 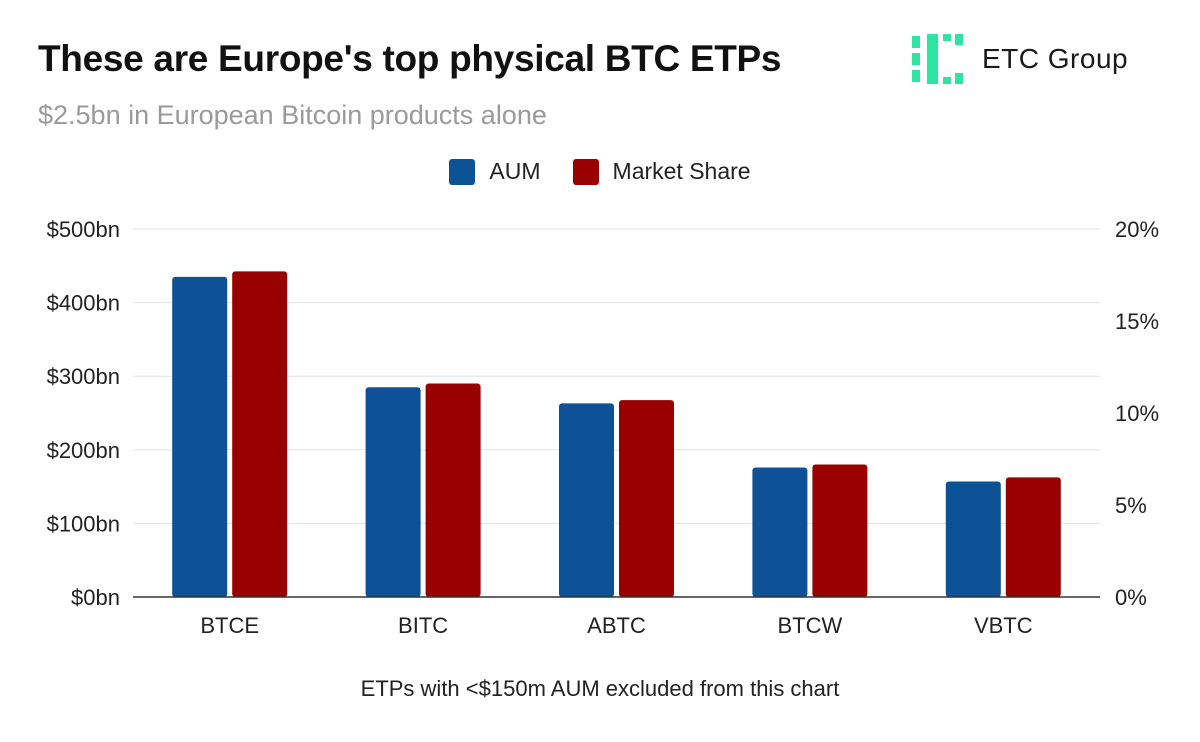 I want to click on chart-title: These are Europe's top physical BTC ETPs, so click(x=410, y=58).